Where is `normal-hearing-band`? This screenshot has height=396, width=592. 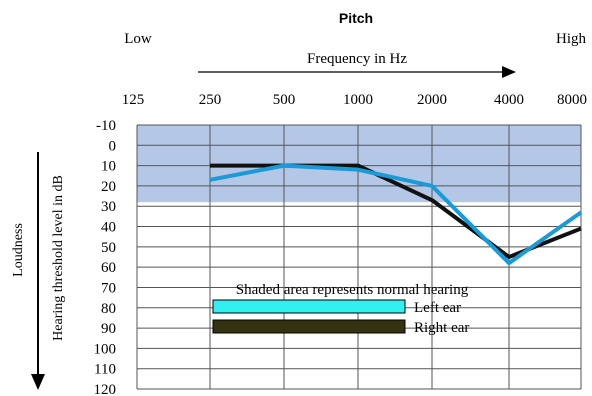 normal-hearing-band is located at coordinates (359, 164).